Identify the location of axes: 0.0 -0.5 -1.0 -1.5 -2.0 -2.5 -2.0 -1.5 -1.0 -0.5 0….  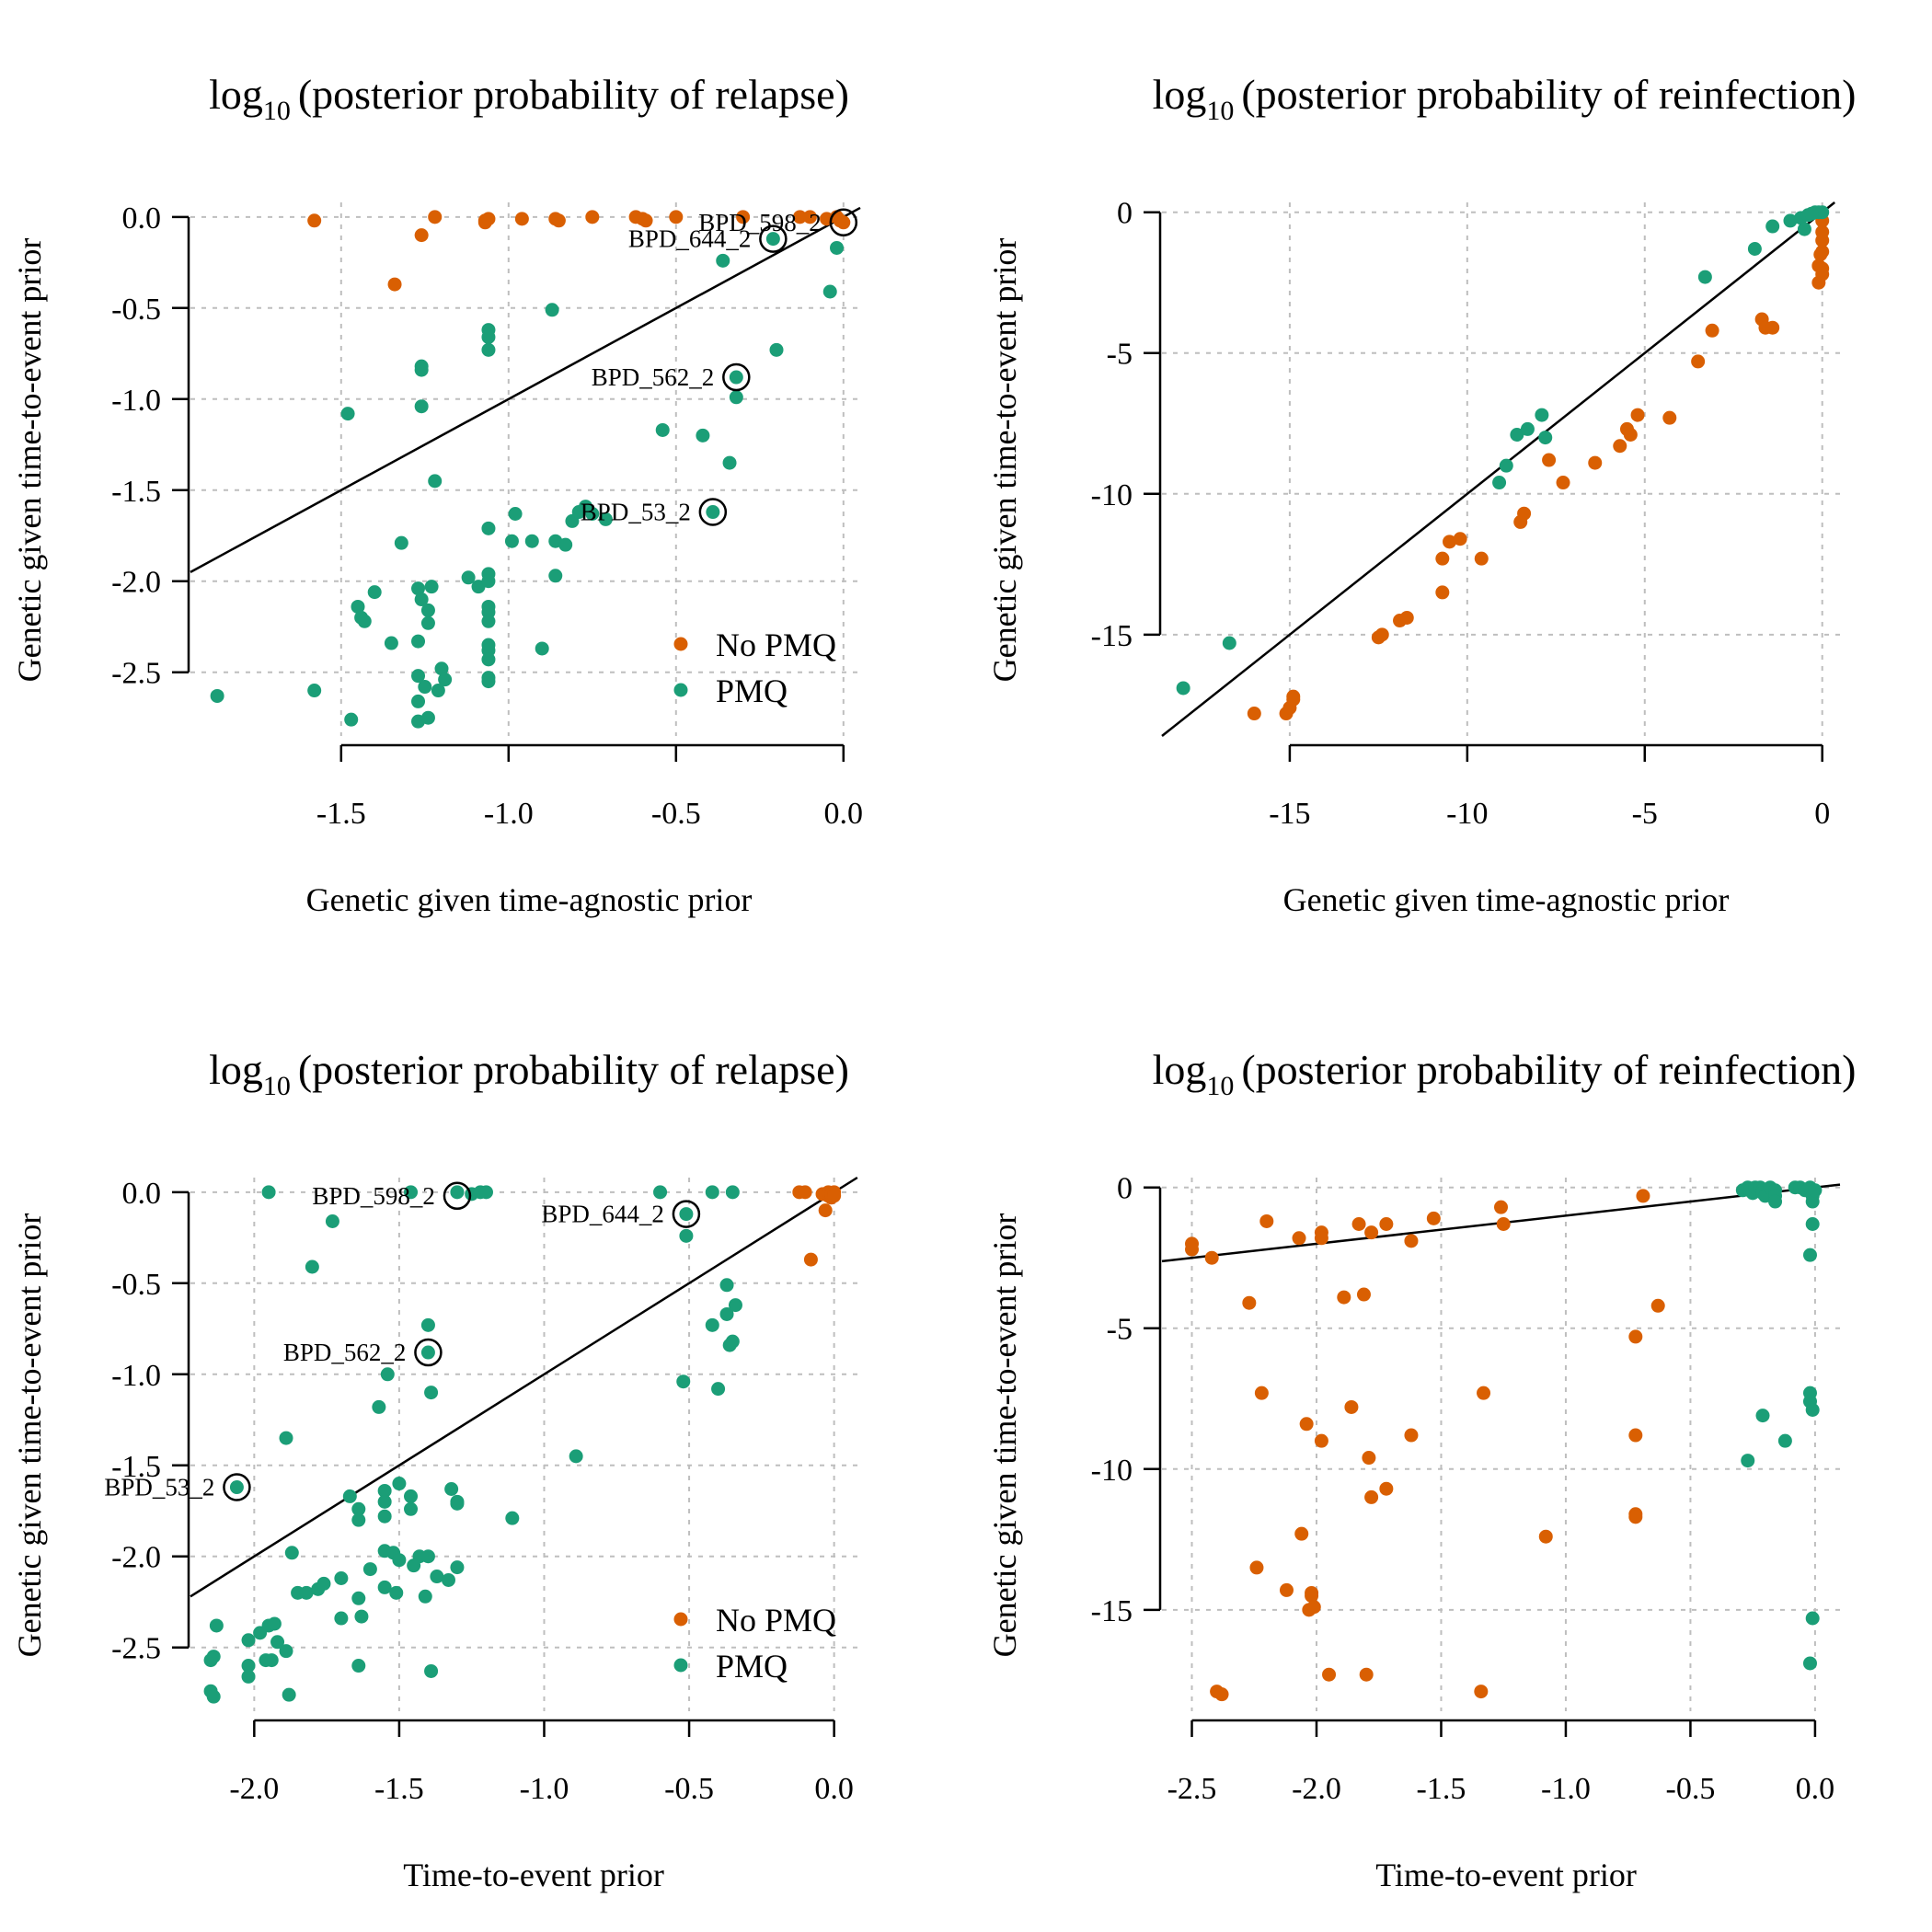
(482, 1491).